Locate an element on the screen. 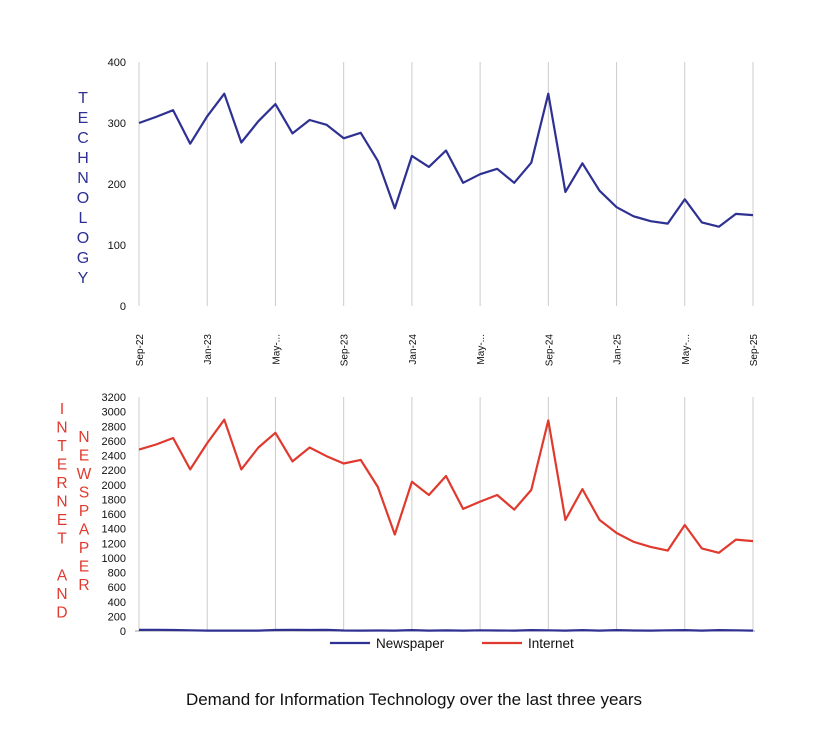 The width and height of the screenshot is (828, 754). y-tick-label: 100 is located at coordinates (117, 246).